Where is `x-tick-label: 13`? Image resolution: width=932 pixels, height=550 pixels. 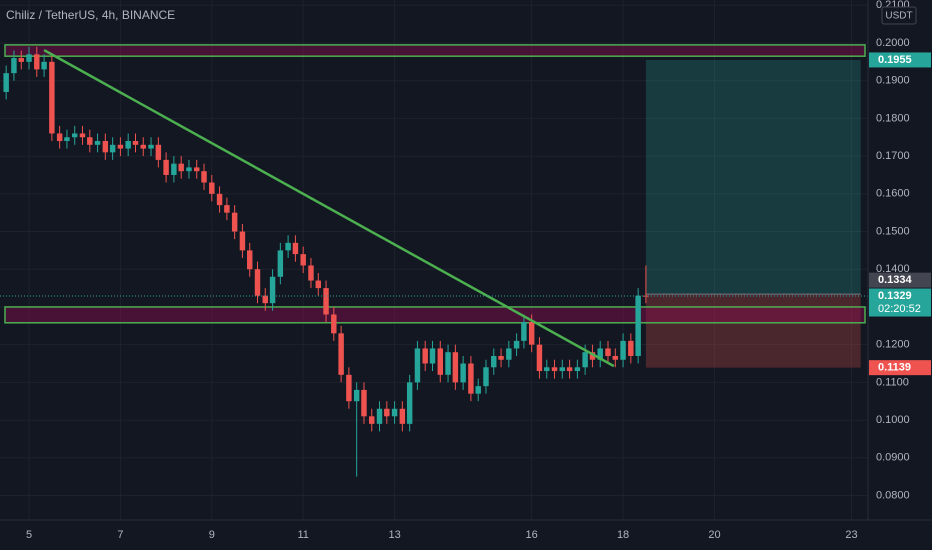
x-tick-label: 13 is located at coordinates (394, 535).